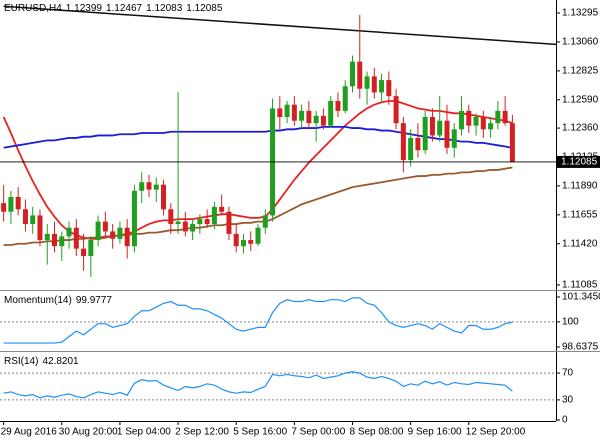 The height and width of the screenshot is (443, 600). I want to click on y-tick-label: 1.11085, so click(580, 285).